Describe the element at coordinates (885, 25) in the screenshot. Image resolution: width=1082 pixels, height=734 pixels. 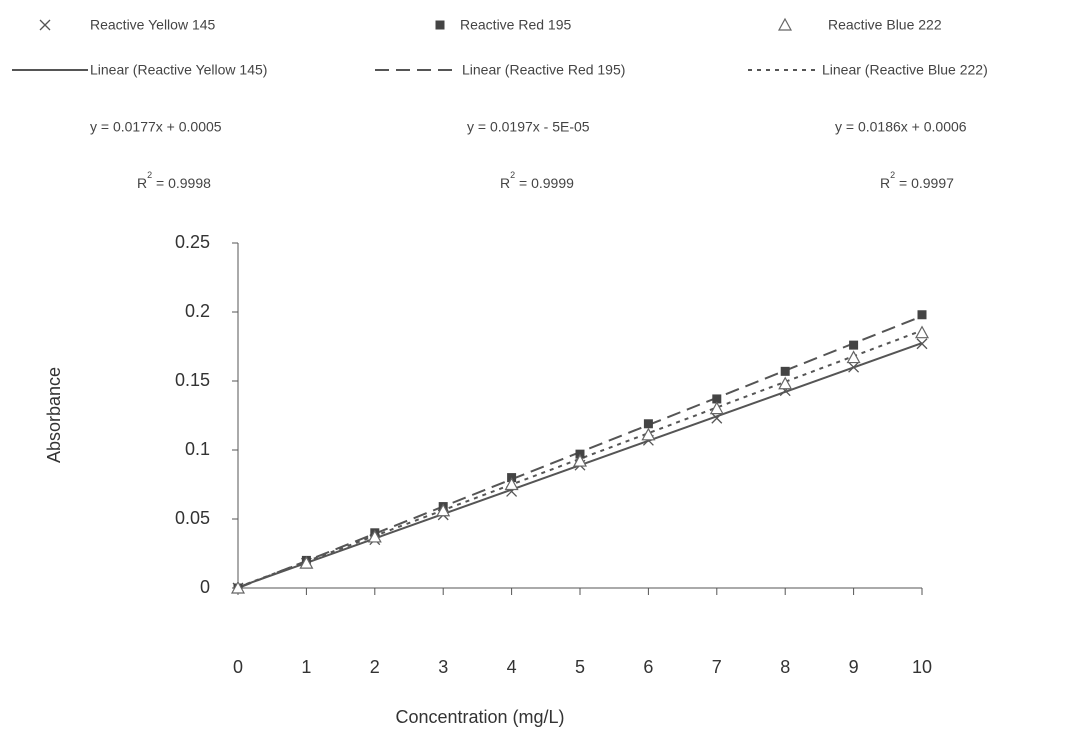
I see `legend-label: Reactive Blue 222` at that location.